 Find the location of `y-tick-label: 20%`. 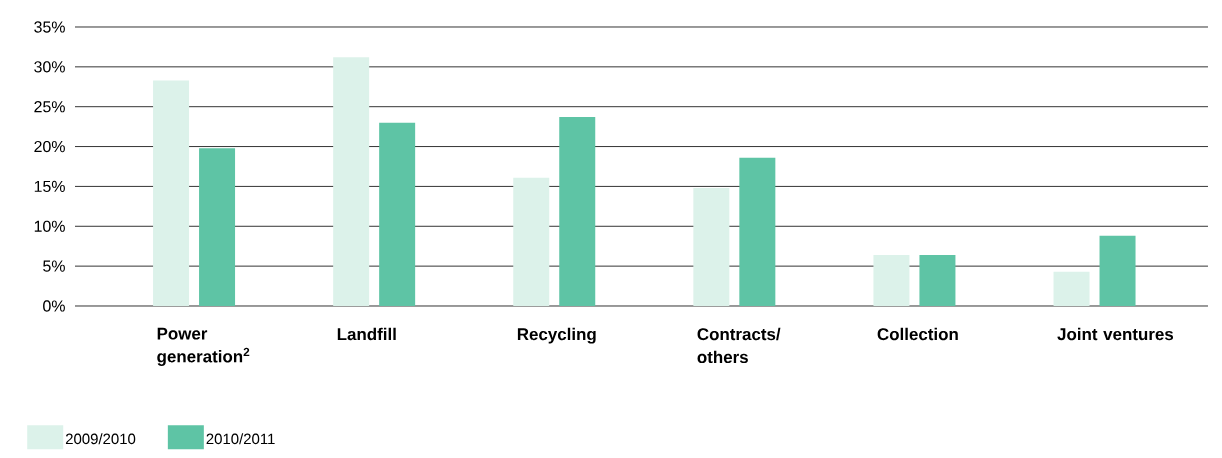

y-tick-label: 20% is located at coordinates (49, 146).